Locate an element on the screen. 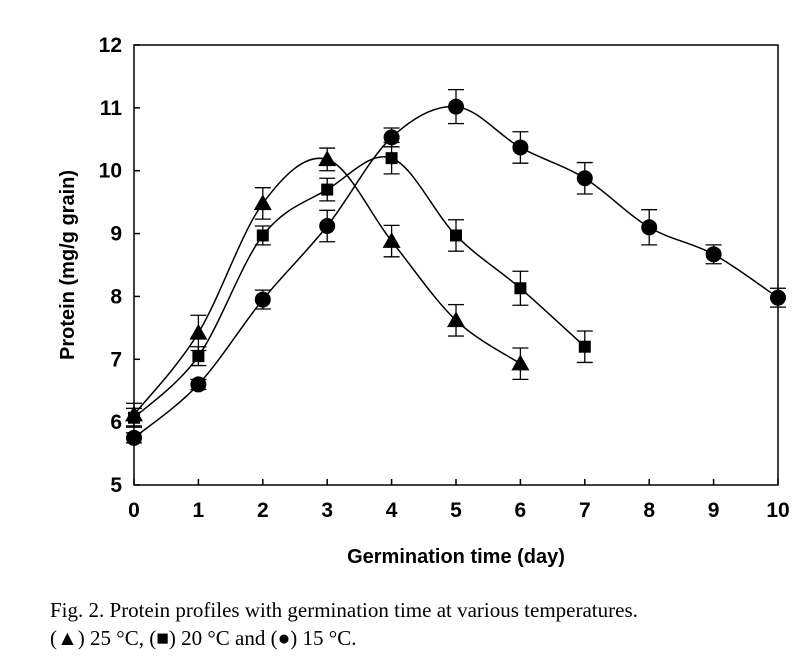 This screenshot has height=665, width=812. x-tick-label: 6 is located at coordinates (521, 510).